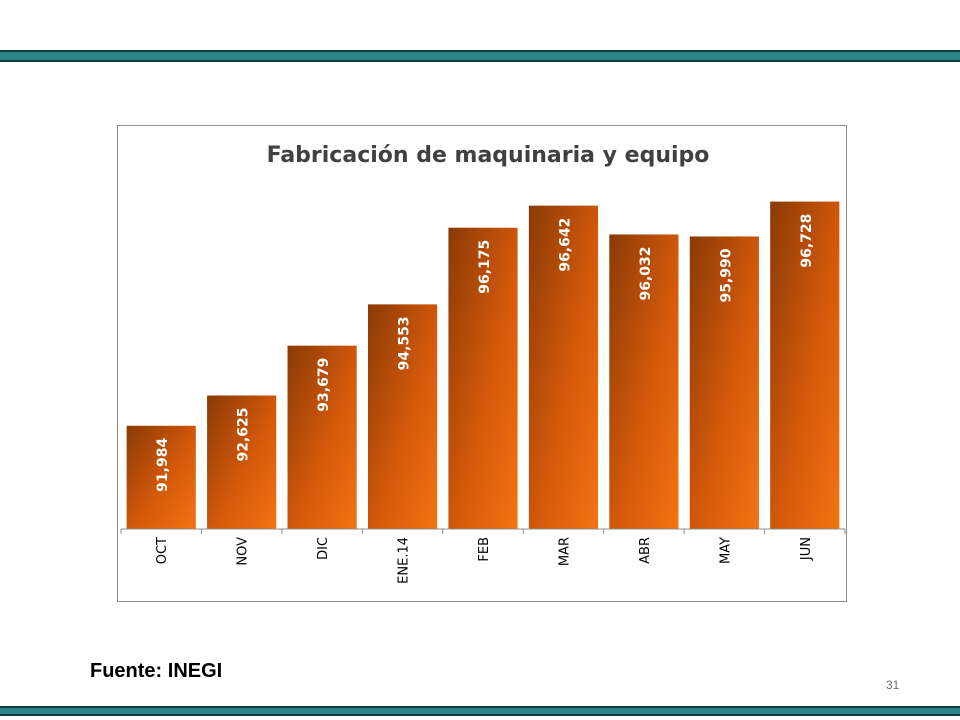  What do you see at coordinates (565, 245) in the screenshot?
I see `data-label: 96,642` at bounding box center [565, 245].